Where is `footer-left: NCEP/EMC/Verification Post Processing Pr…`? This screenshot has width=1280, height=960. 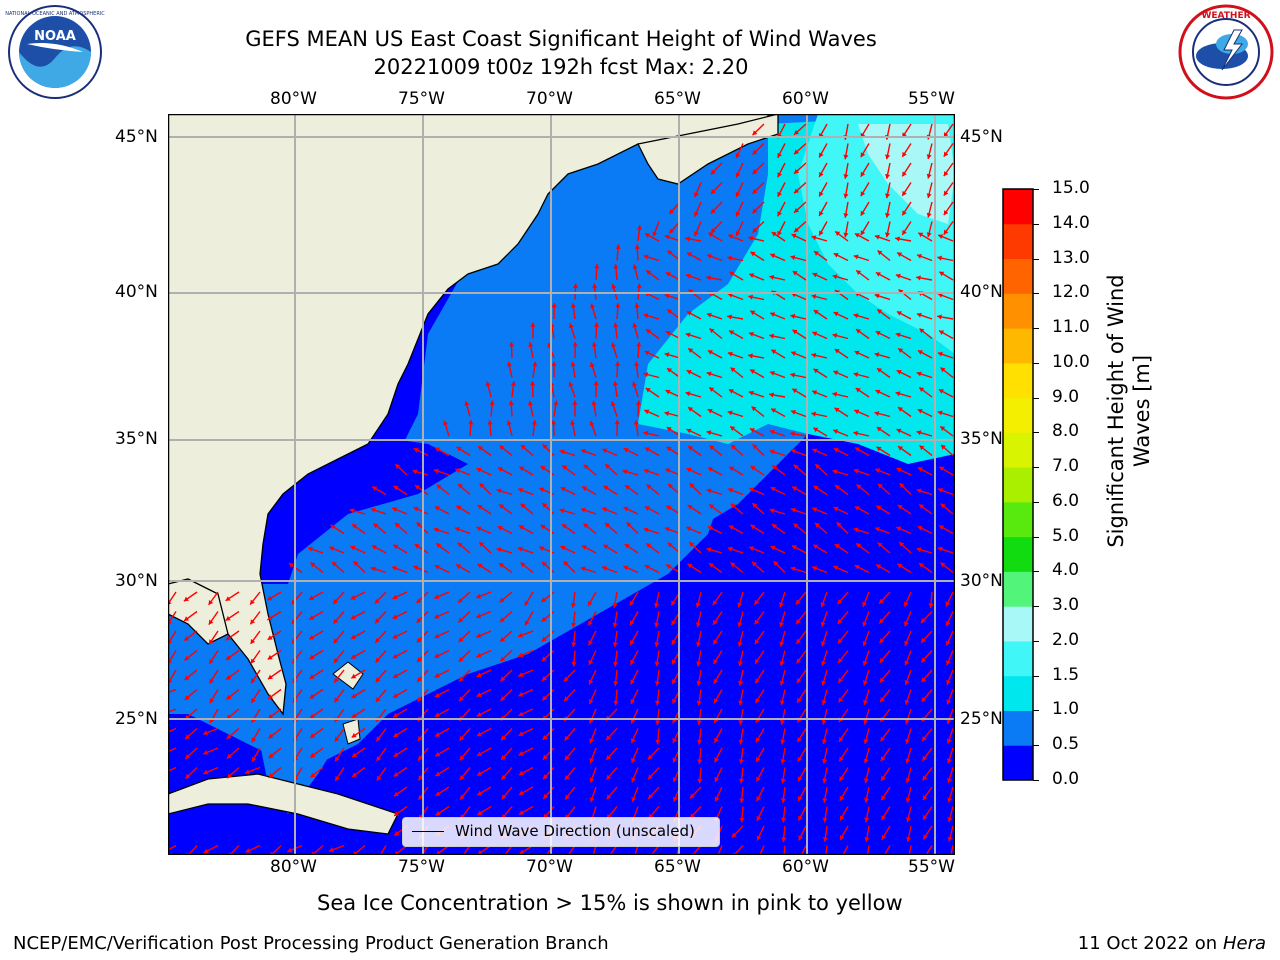
footer-left: NCEP/EMC/Verification Post Processing Pr… is located at coordinates (311, 943).